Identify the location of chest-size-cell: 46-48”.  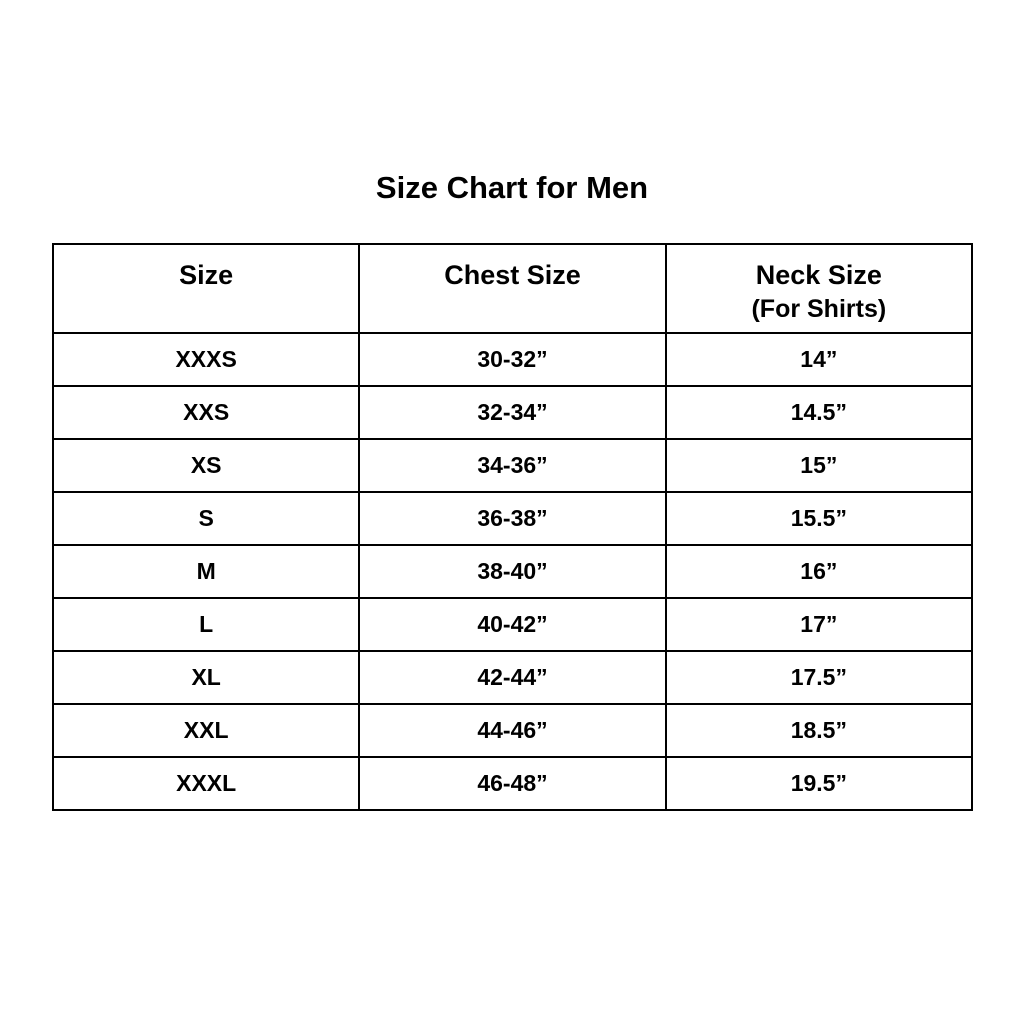
(512, 783).